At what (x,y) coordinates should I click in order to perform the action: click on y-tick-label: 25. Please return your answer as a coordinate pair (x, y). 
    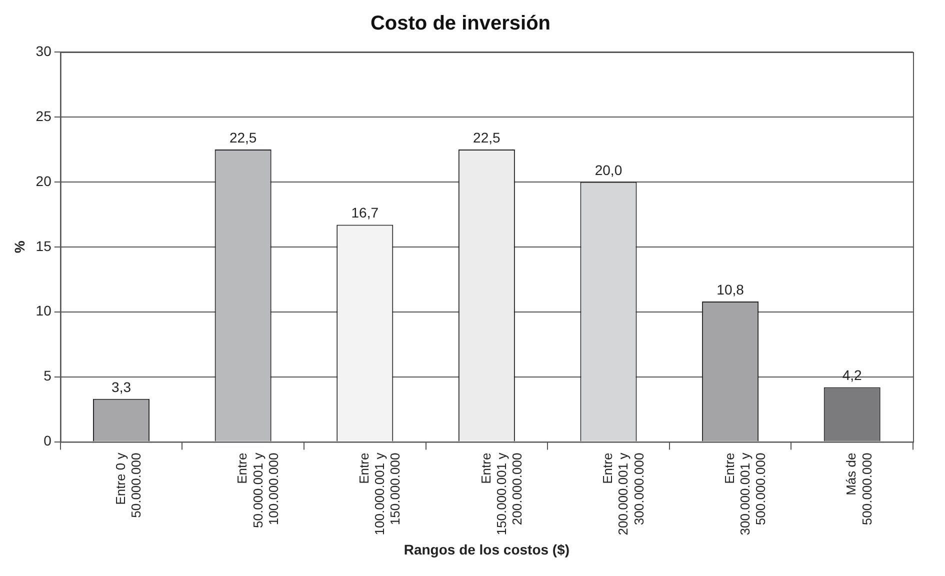
    Looking at the image, I should click on (44, 116).